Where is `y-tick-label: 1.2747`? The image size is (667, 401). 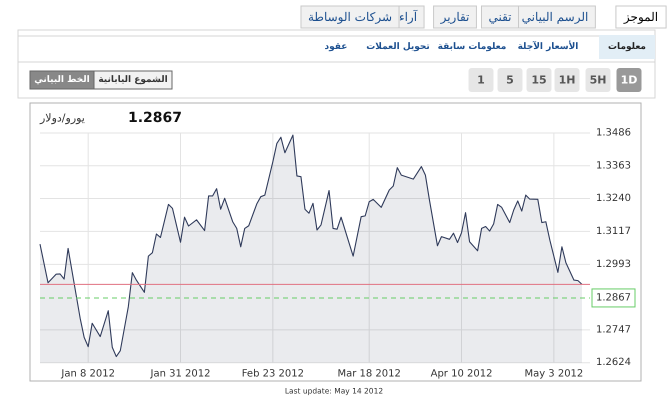 y-tick-label: 1.2747 is located at coordinates (613, 330).